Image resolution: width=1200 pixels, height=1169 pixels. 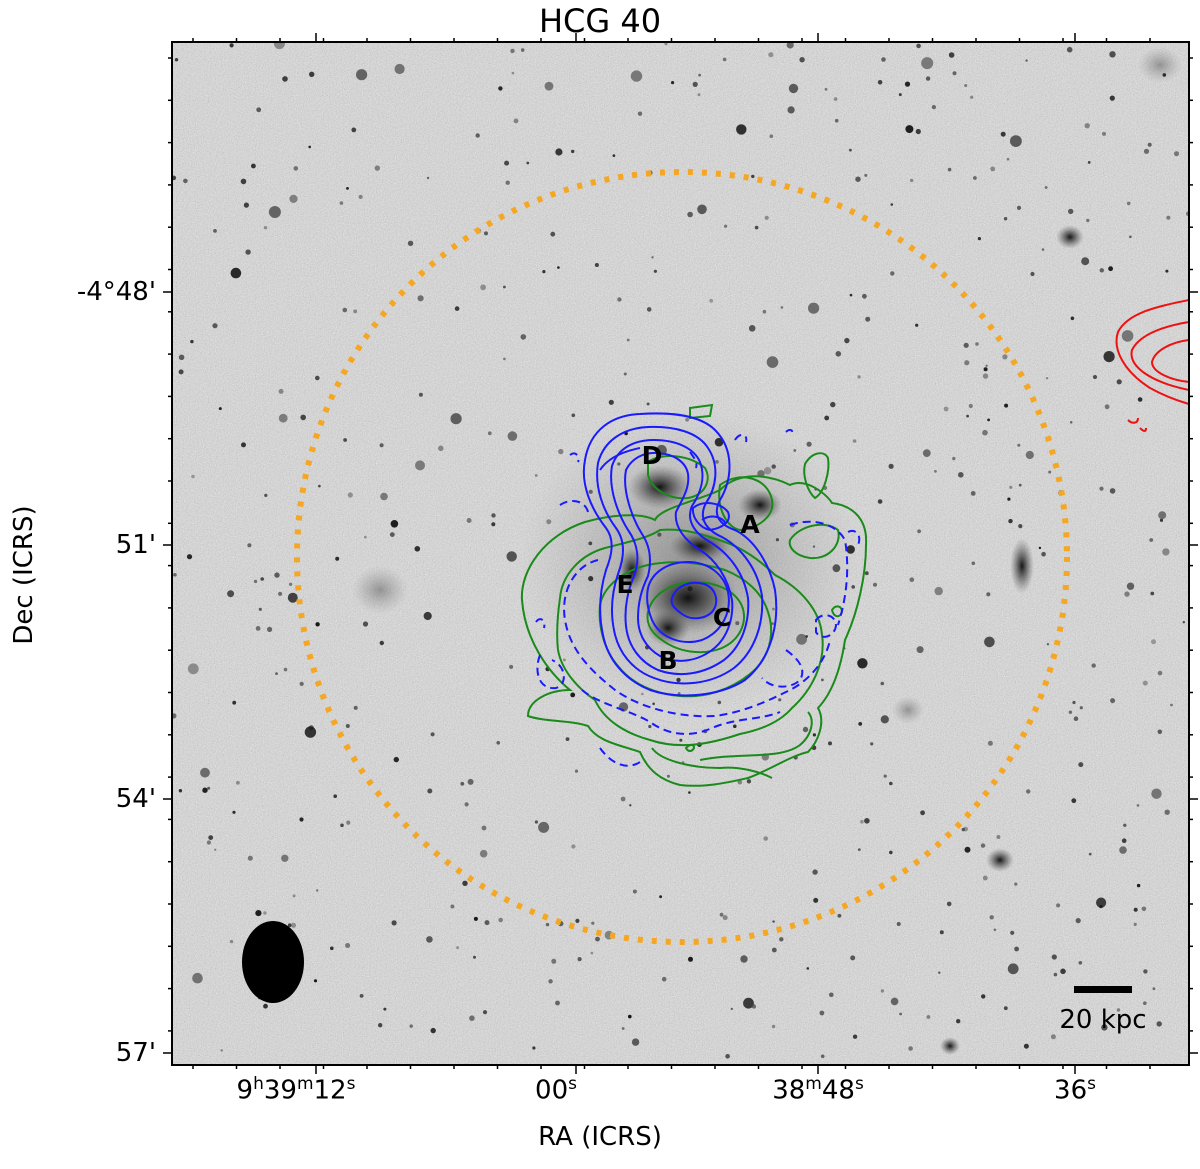 What do you see at coordinates (1075, 1090) in the screenshot?
I see `x-tick-label-3: 36s` at bounding box center [1075, 1090].